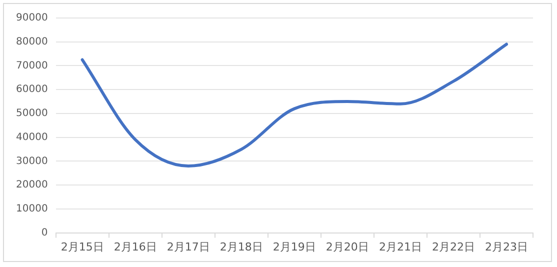 The image size is (557, 267). Describe the element at coordinates (32, 114) in the screenshot. I see `y-tick-label: 50000` at that location.